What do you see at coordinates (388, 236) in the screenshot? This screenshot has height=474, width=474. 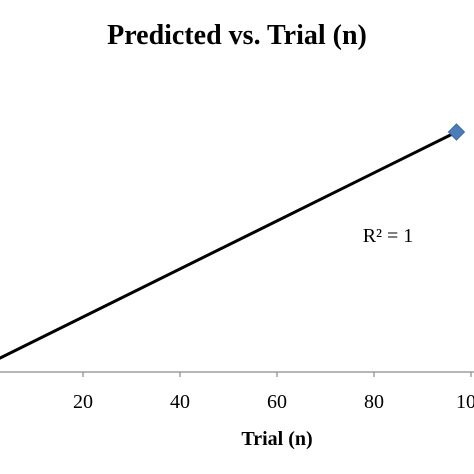 I see `r-squared-annotation: R² = 1` at bounding box center [388, 236].